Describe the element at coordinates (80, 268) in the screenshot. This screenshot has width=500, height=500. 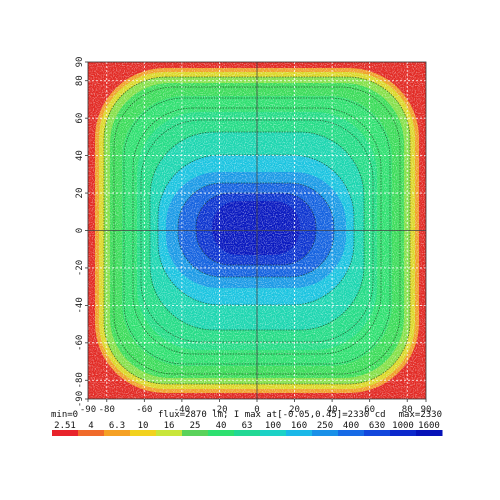
I see `y-tick-label: -20` at that location.